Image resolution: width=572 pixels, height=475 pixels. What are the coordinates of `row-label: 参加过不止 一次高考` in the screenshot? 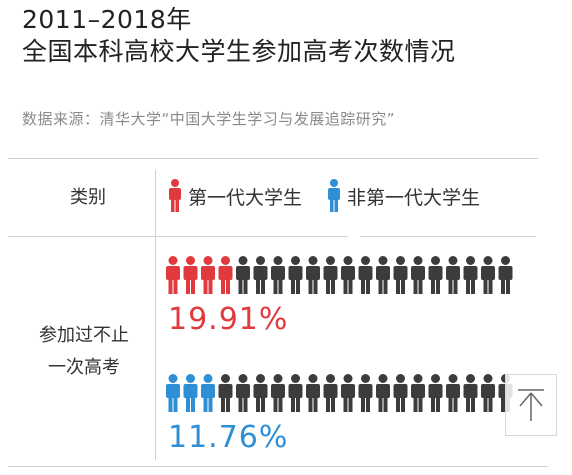 It's located at (84, 352).